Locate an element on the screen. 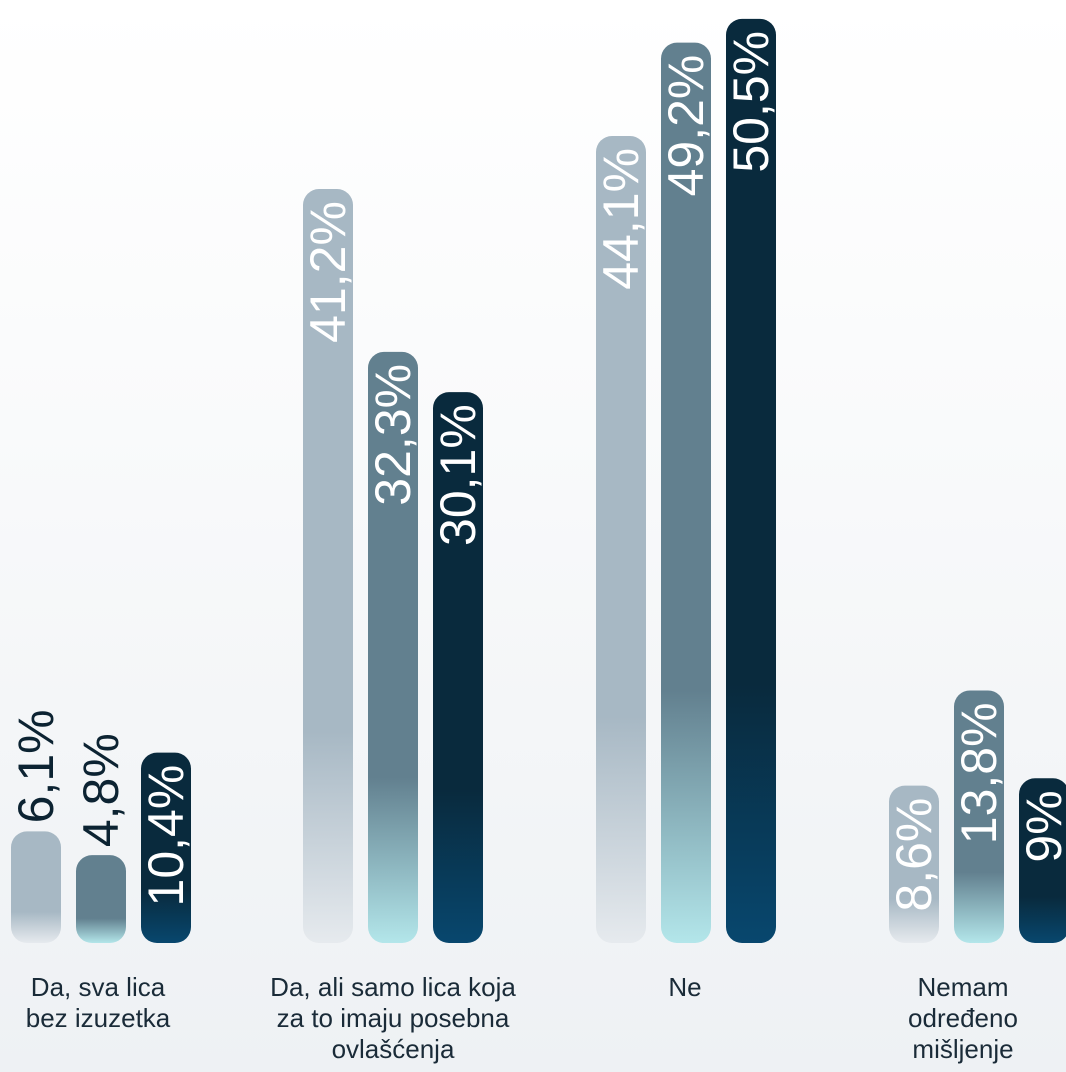 The image size is (1066, 1072). value-label-3-3: 50,5% is located at coordinates (751, 102).